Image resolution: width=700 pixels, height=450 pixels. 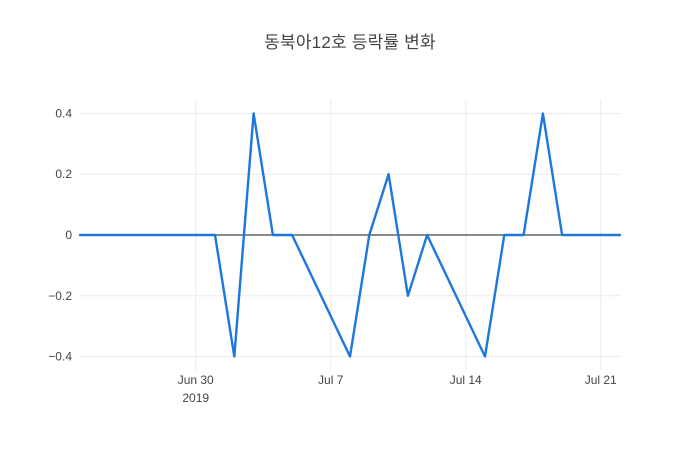 I want to click on x-tick-sublabel: 2019, so click(x=195, y=398).